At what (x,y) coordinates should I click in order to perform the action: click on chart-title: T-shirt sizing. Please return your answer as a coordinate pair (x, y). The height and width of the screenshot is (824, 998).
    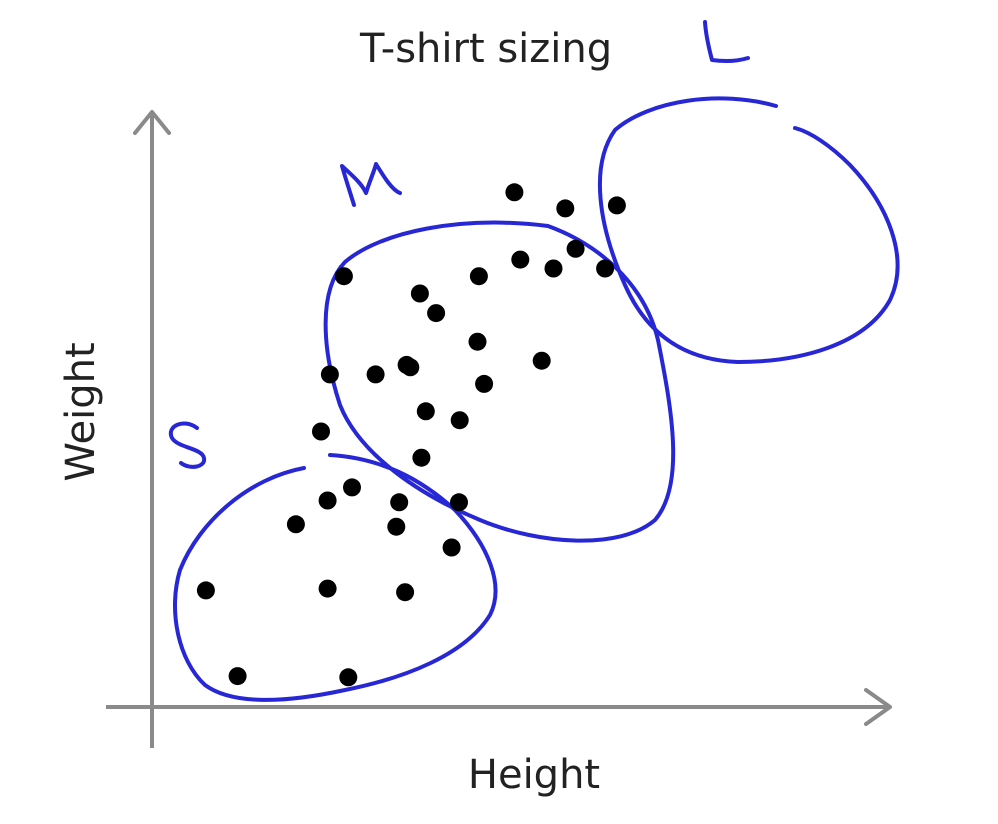
    Looking at the image, I should click on (485, 49).